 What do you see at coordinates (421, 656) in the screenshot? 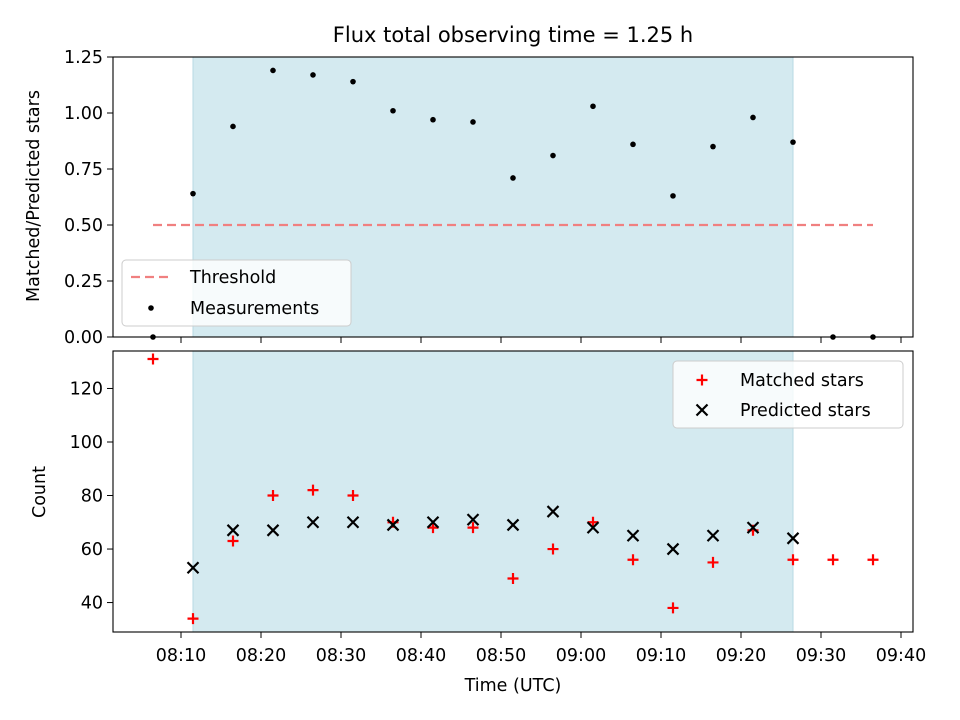
I see `x-tick-label: 08:40` at bounding box center [421, 656].